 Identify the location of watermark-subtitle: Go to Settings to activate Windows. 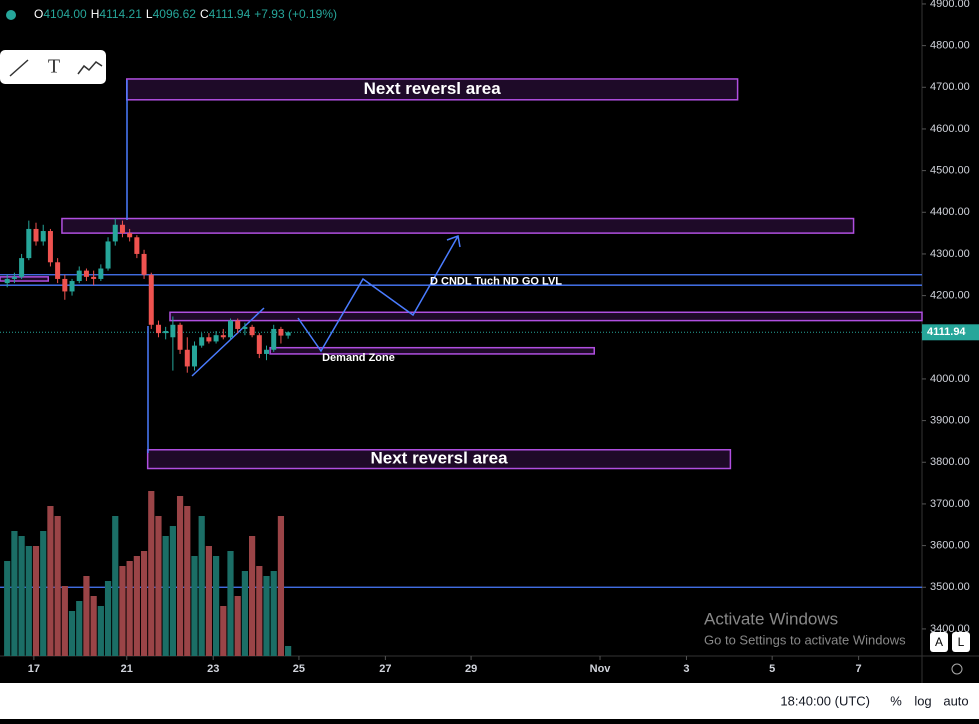
(805, 639).